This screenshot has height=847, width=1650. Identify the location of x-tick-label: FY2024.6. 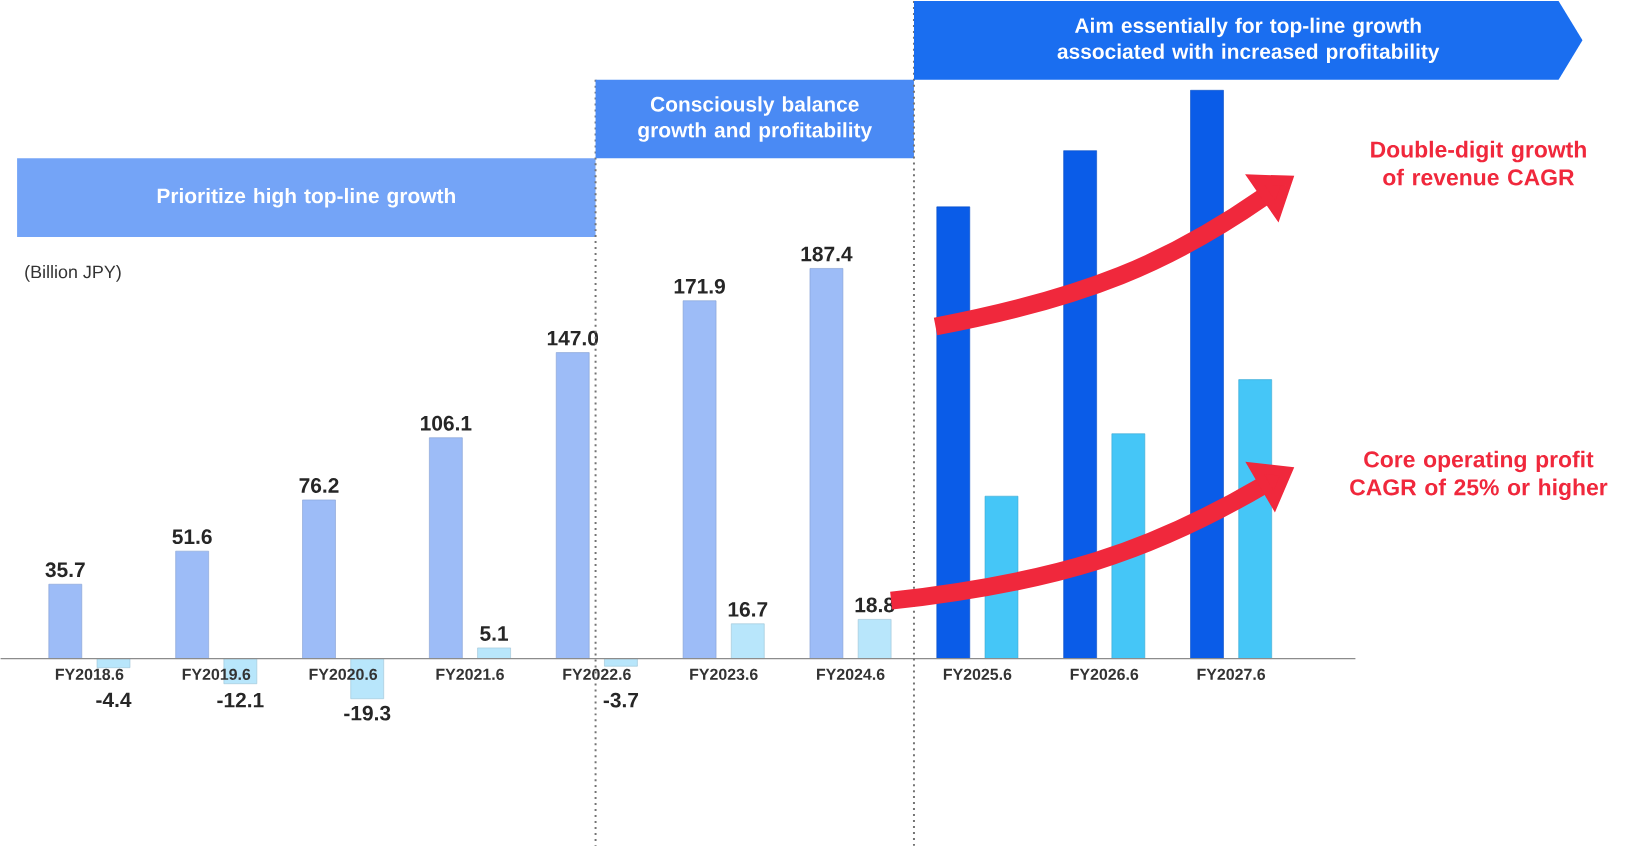
(851, 674).